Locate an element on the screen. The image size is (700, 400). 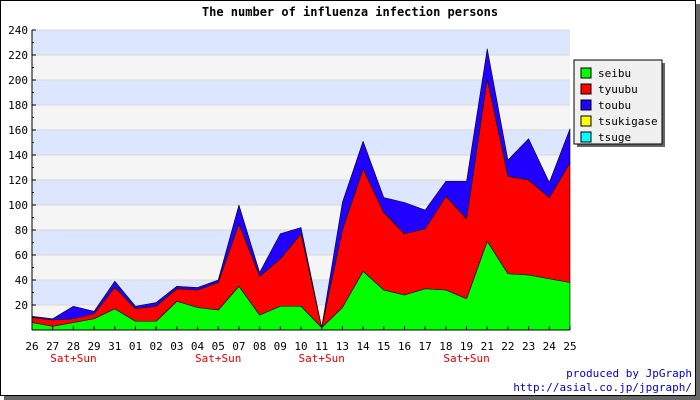
x-tick-label: 14 is located at coordinates (363, 346).